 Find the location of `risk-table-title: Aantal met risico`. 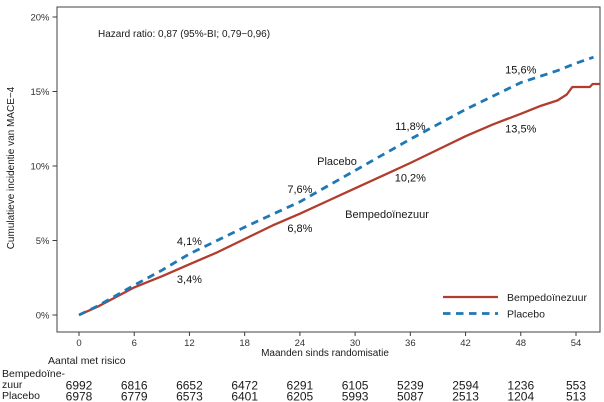

risk-table-title: Aantal met risico is located at coordinates (87, 361).